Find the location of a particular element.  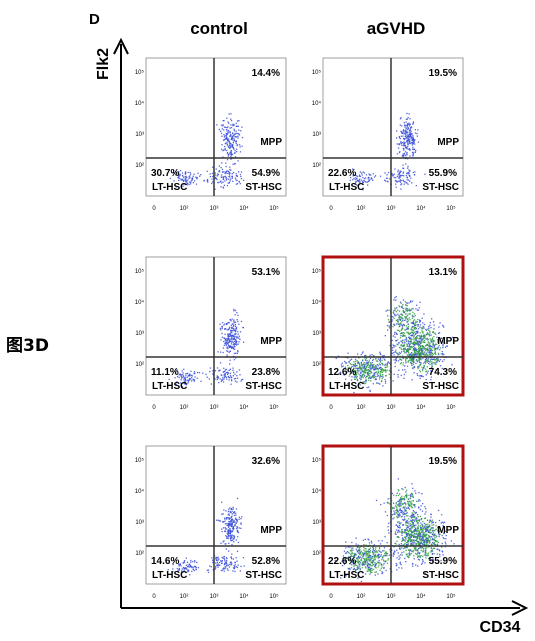

gate-label-lt-hsc: LT-HSC is located at coordinates (346, 187).